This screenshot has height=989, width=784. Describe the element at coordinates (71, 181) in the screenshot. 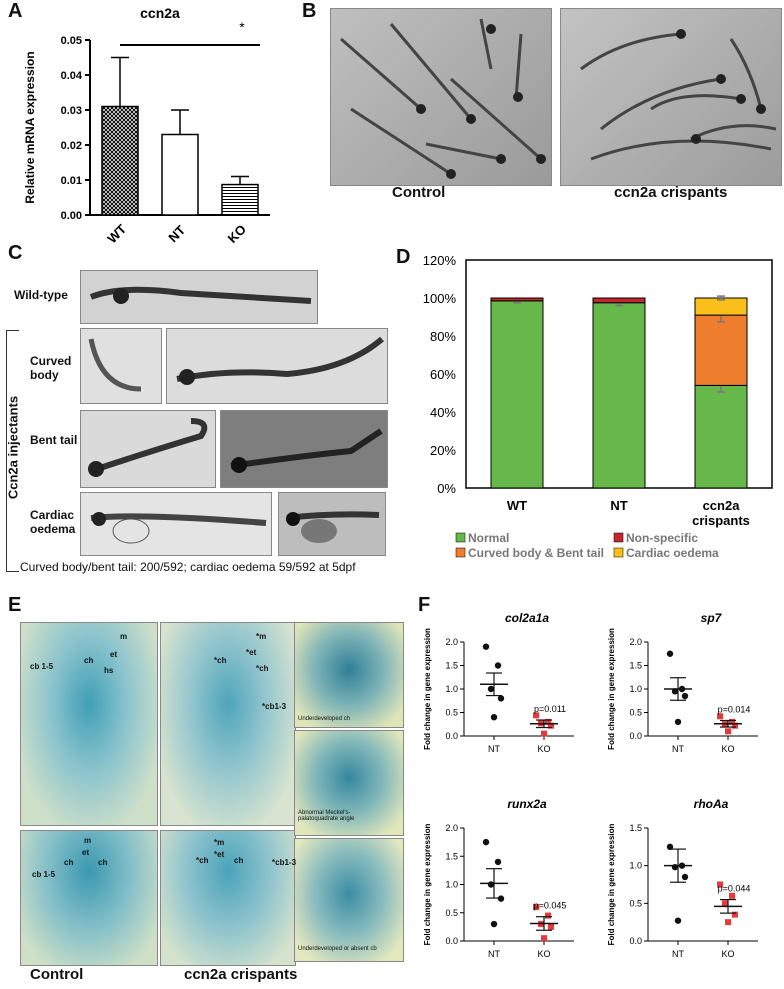

I see `y-tick-label: 0.01` at that location.